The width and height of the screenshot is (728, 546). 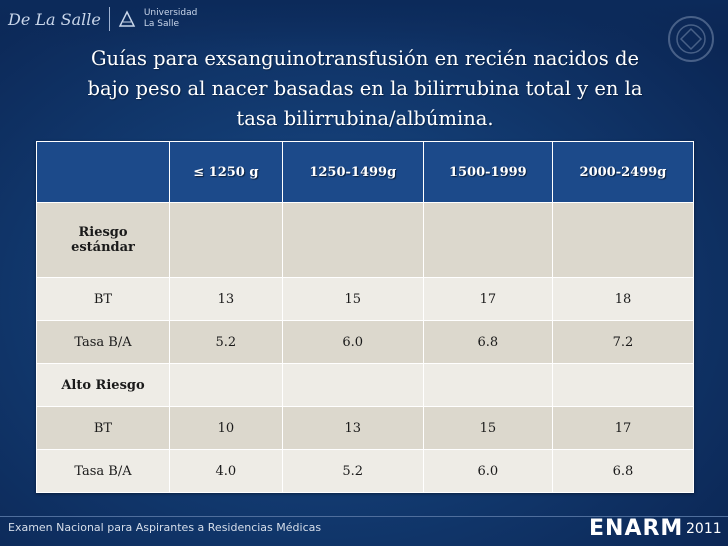 I want to click on table-cell: 10, so click(x=226, y=428).